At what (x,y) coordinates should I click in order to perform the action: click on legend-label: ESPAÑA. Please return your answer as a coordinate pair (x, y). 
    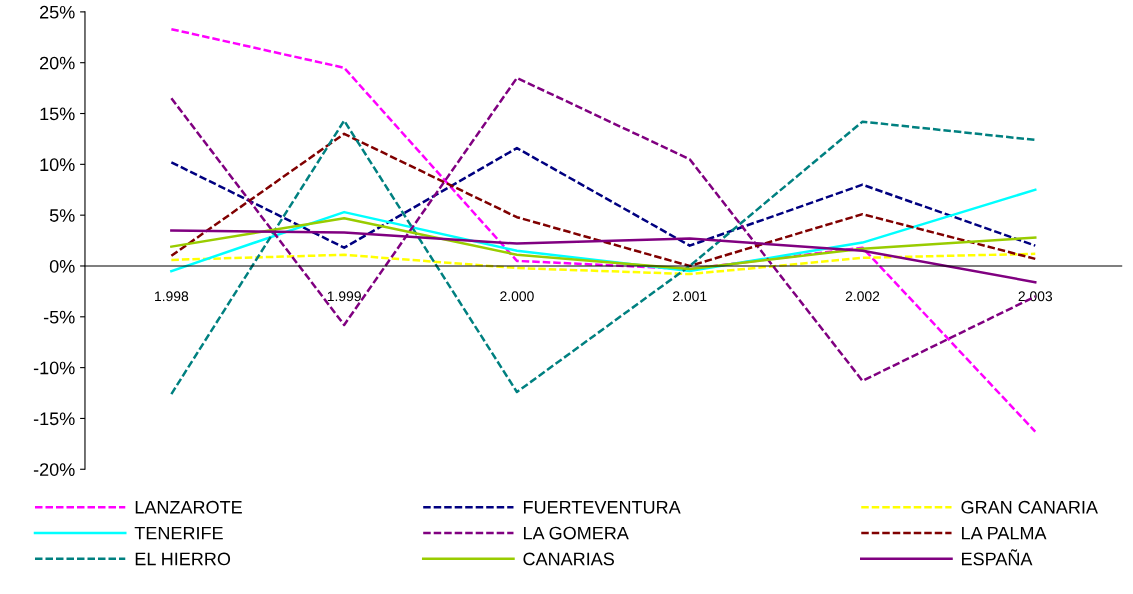
    Looking at the image, I should click on (997, 557).